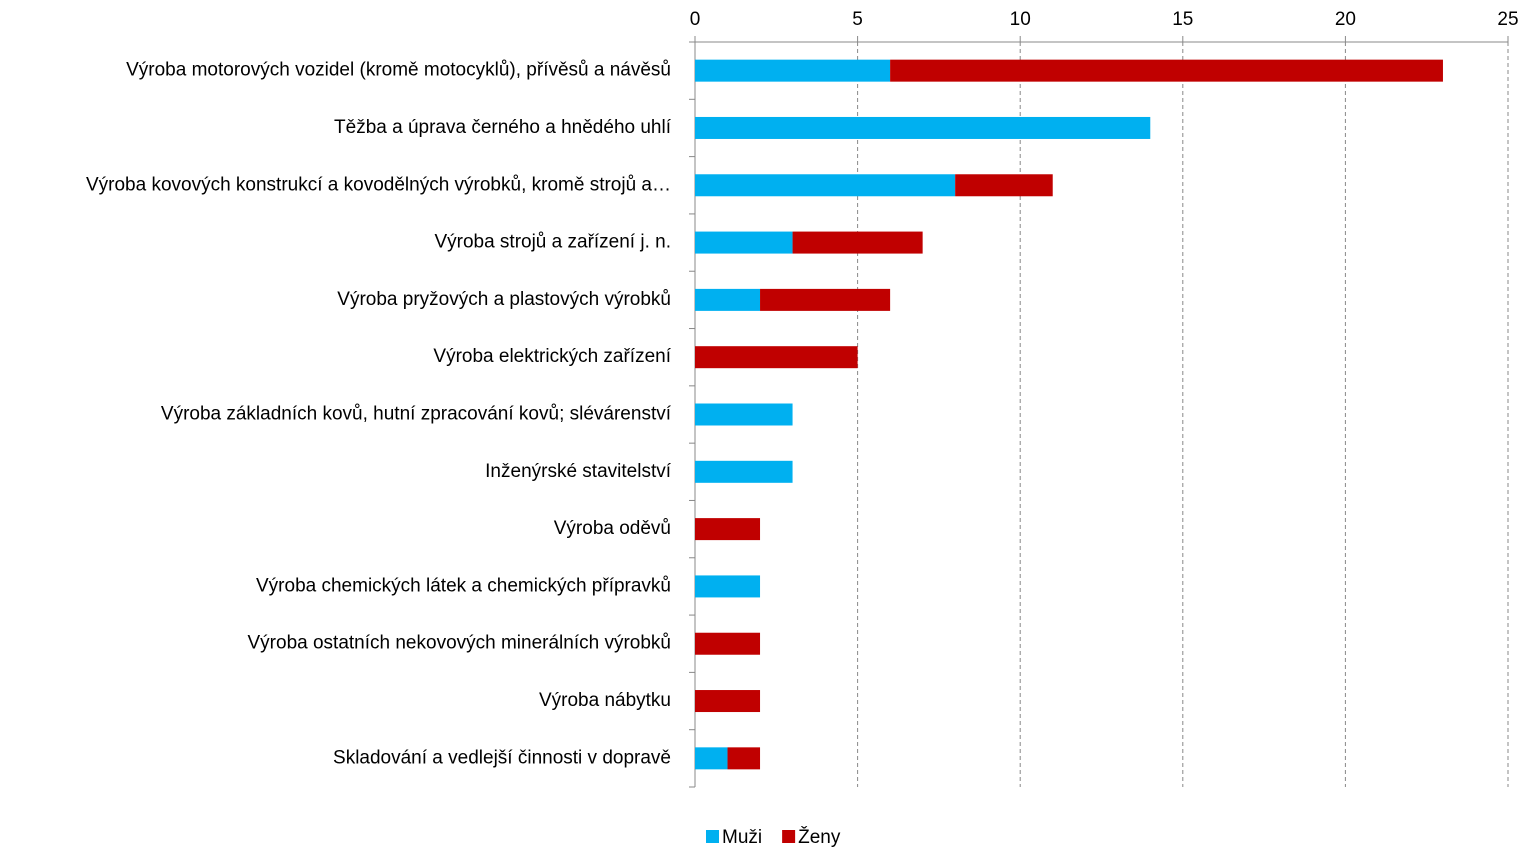  Describe the element at coordinates (502, 757) in the screenshot. I see `y-tick-label: Skladování a vedlejší činnosti v dopravě` at that location.